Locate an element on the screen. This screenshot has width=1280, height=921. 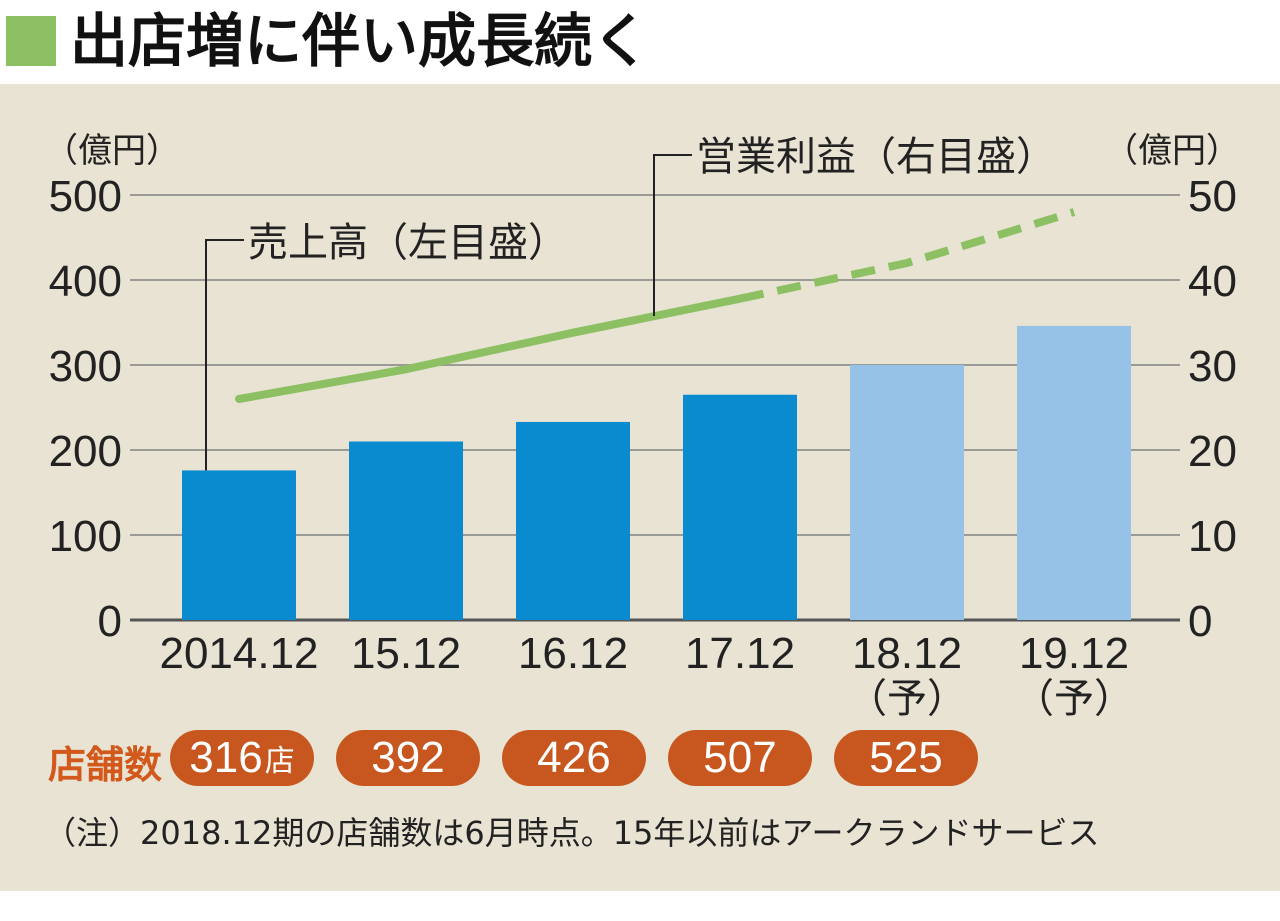
left-tick-label: 200 is located at coordinates (85, 451).